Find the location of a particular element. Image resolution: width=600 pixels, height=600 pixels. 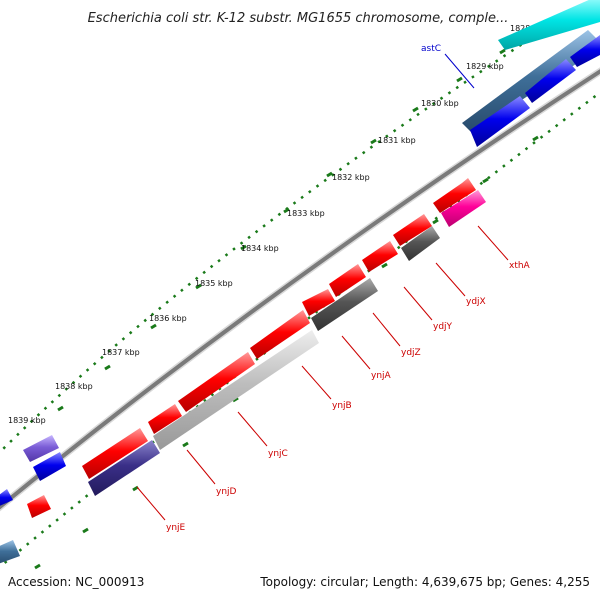

ydjY-leader is located at coordinates (418, 303).